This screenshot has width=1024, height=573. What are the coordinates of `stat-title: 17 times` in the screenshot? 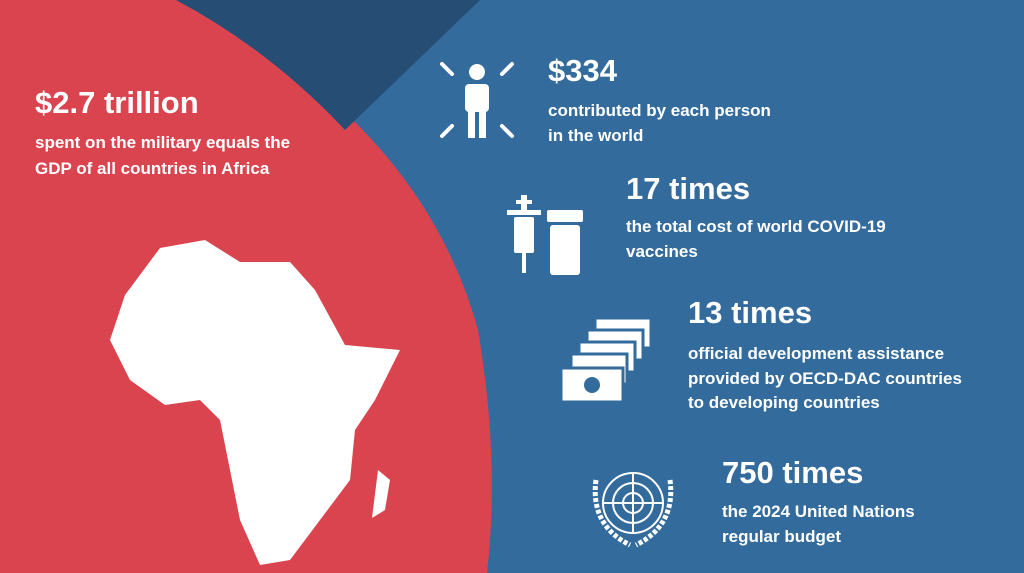 It's located at (688, 188).